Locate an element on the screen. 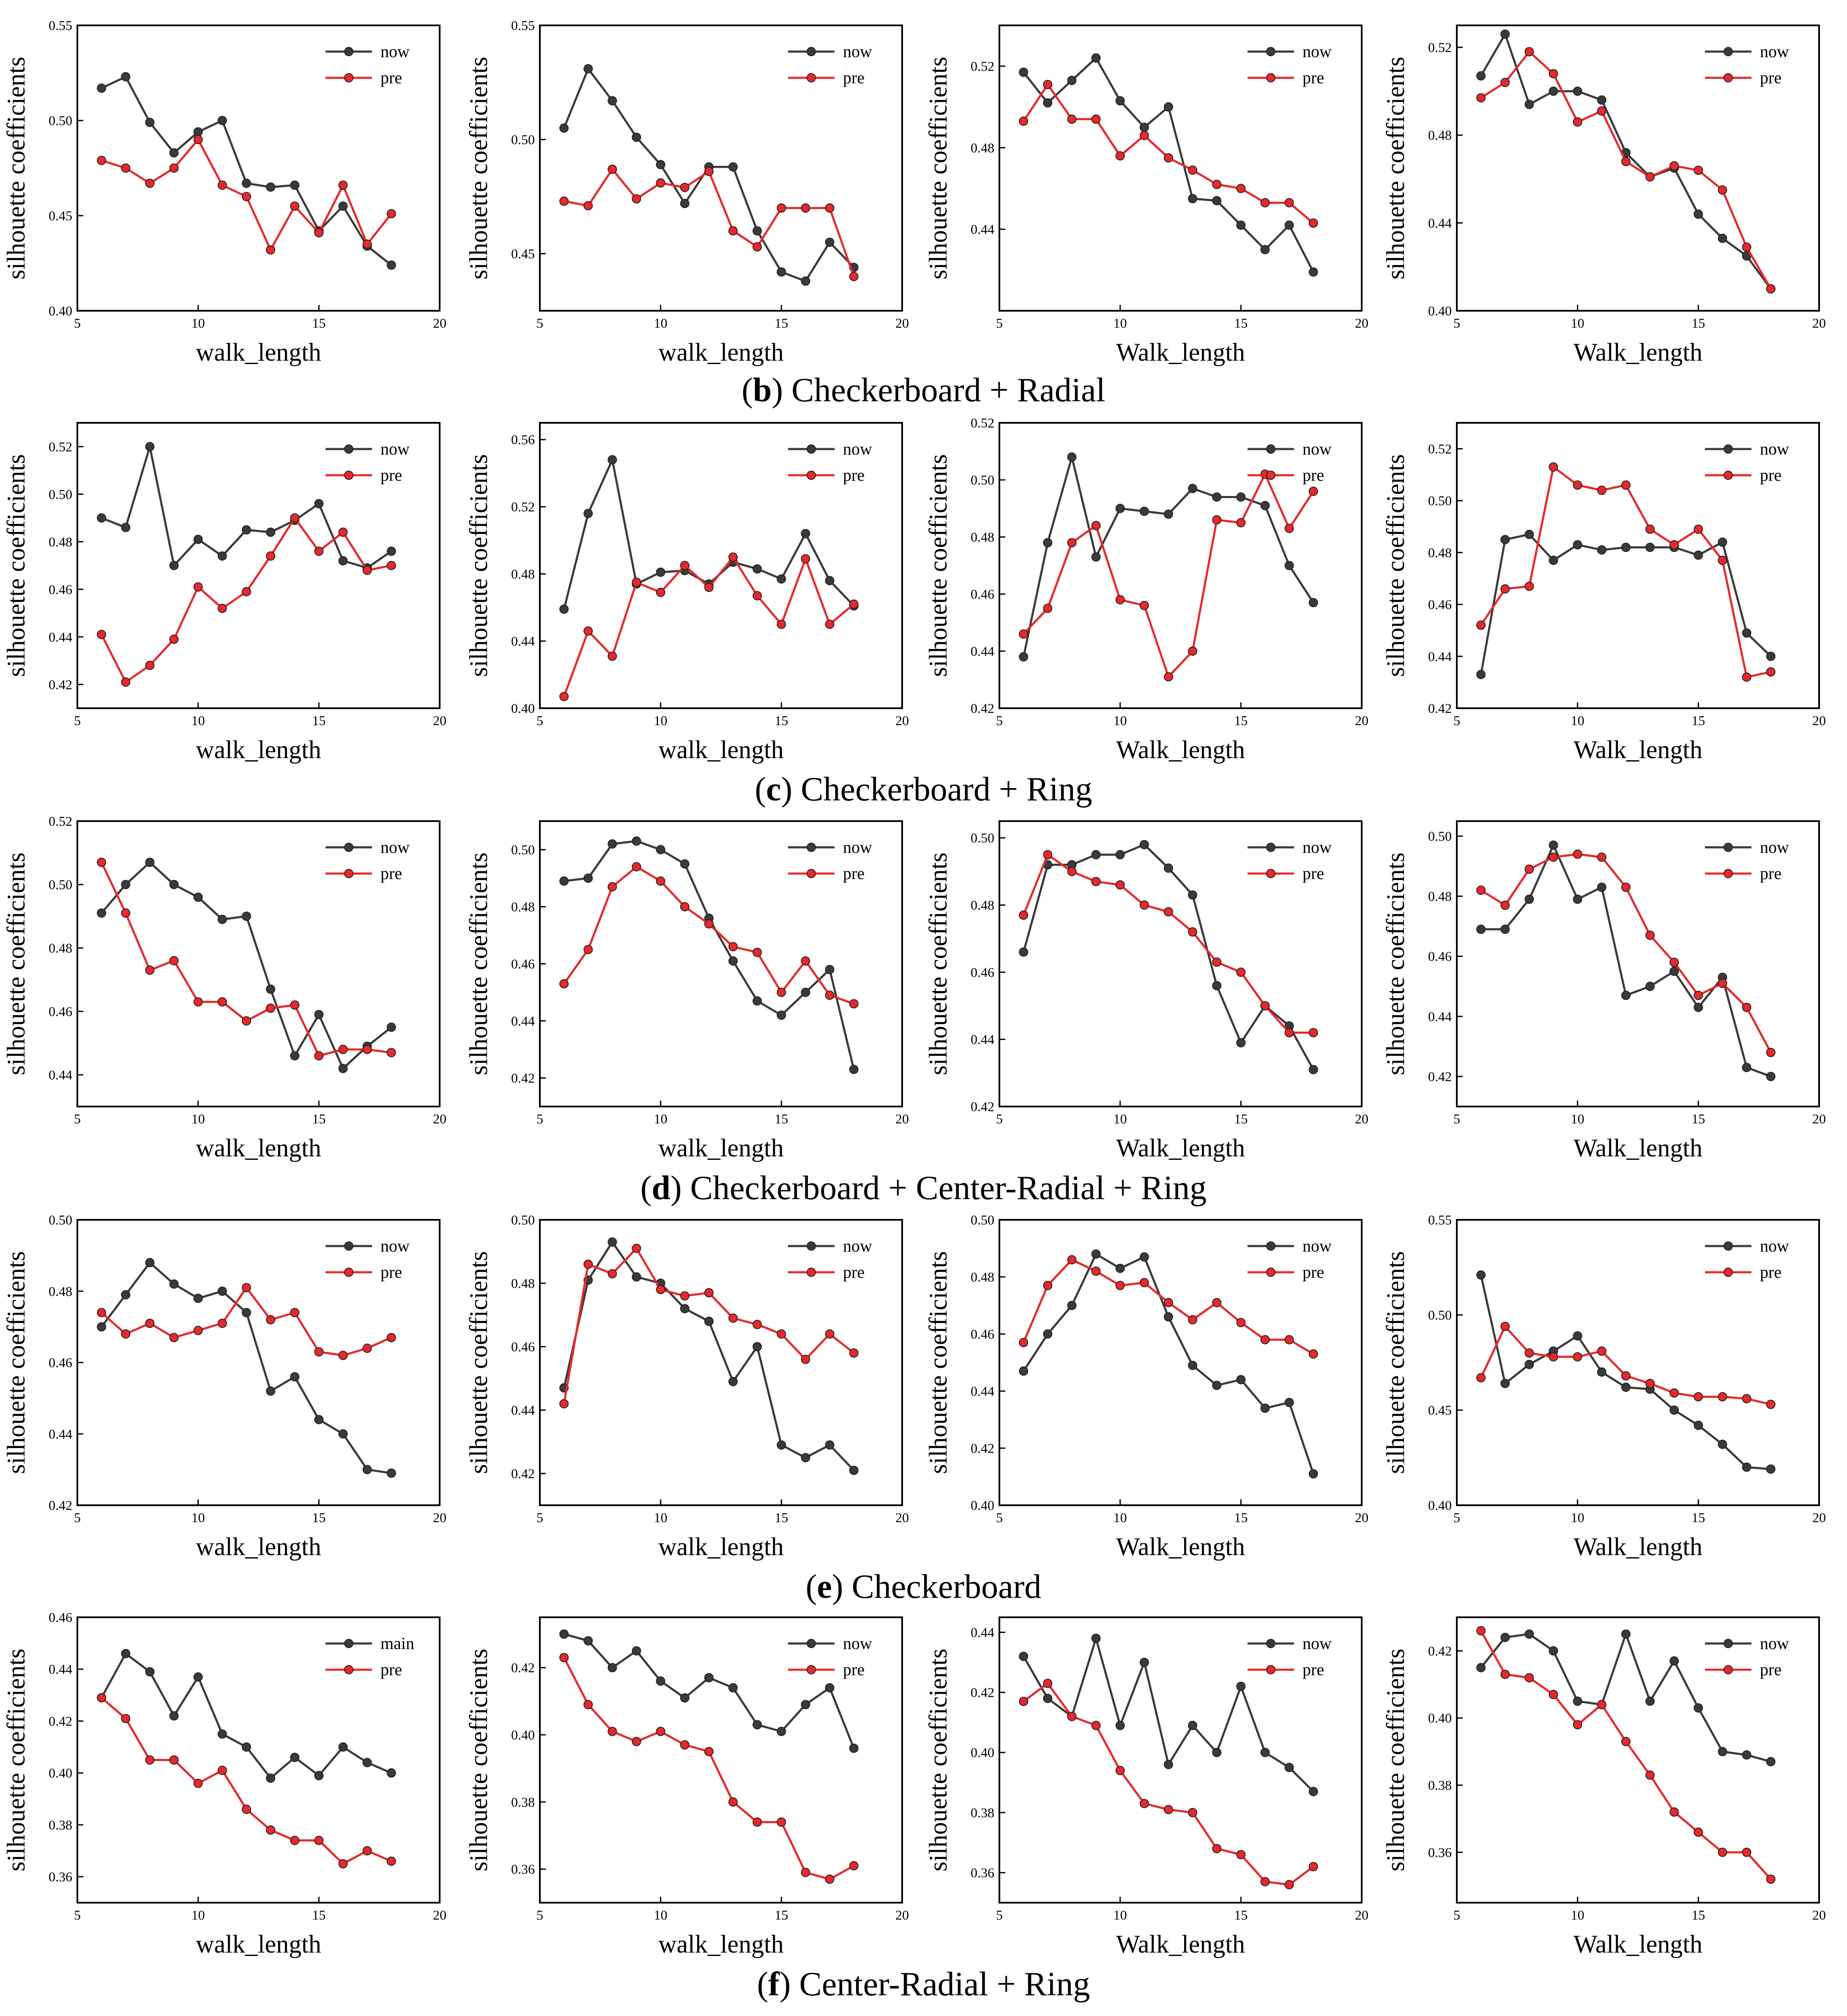  series-line-pre is located at coordinates (246, 1321).